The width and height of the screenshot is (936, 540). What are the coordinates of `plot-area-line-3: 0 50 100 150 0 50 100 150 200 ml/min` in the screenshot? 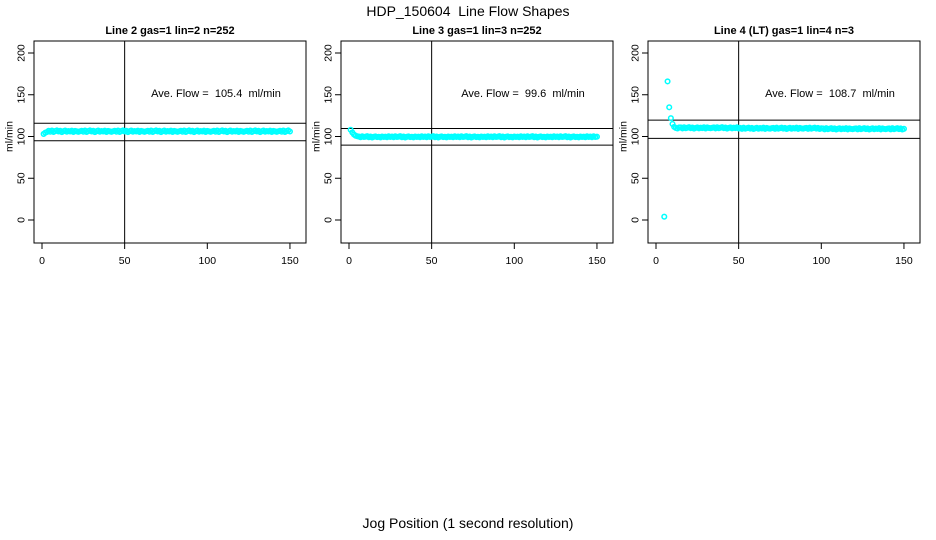 It's located at (462, 153).